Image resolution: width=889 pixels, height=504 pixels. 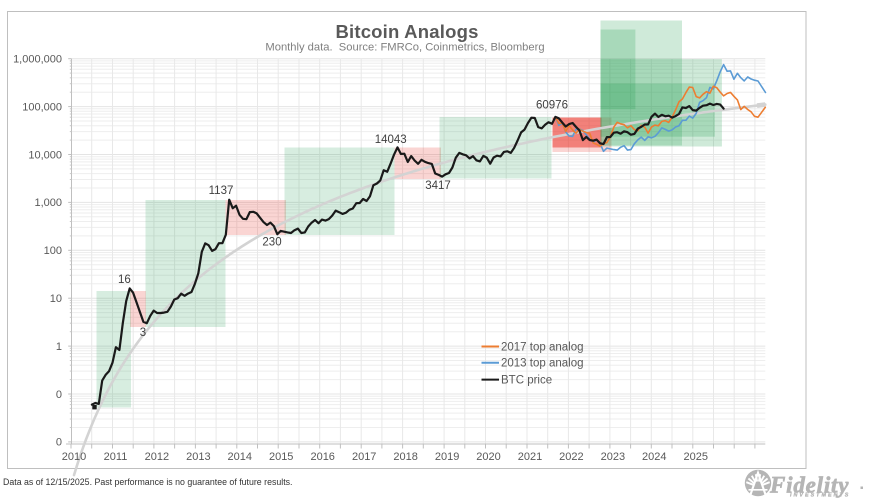 I want to click on svg-text: INVESTMENTS, so click(x=820, y=496).